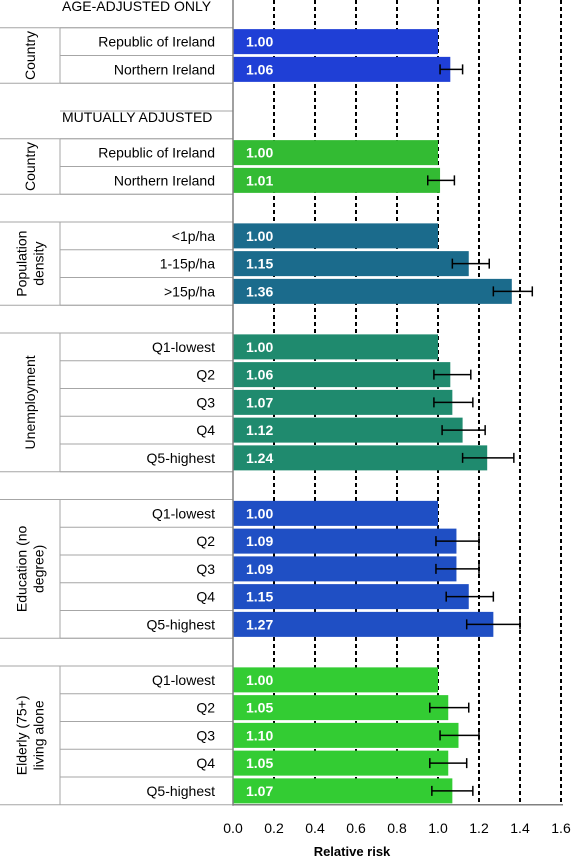  Describe the element at coordinates (352, 850) in the screenshot. I see `x-axis-label: Relative risk` at that location.